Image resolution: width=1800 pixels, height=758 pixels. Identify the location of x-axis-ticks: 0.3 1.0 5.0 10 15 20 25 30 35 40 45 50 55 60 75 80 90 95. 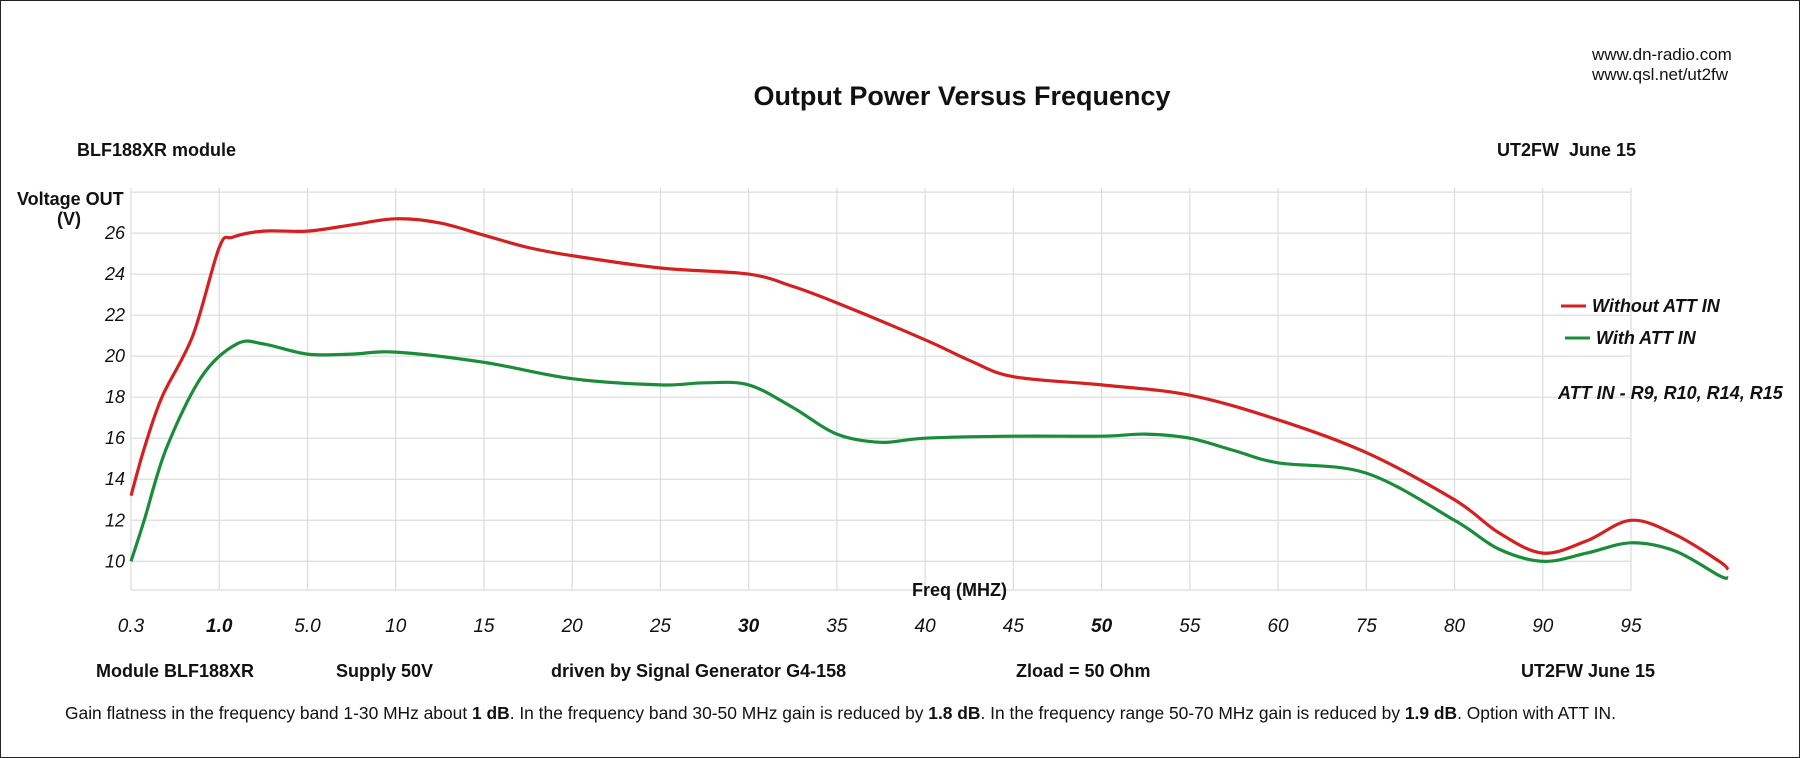
(880, 626).